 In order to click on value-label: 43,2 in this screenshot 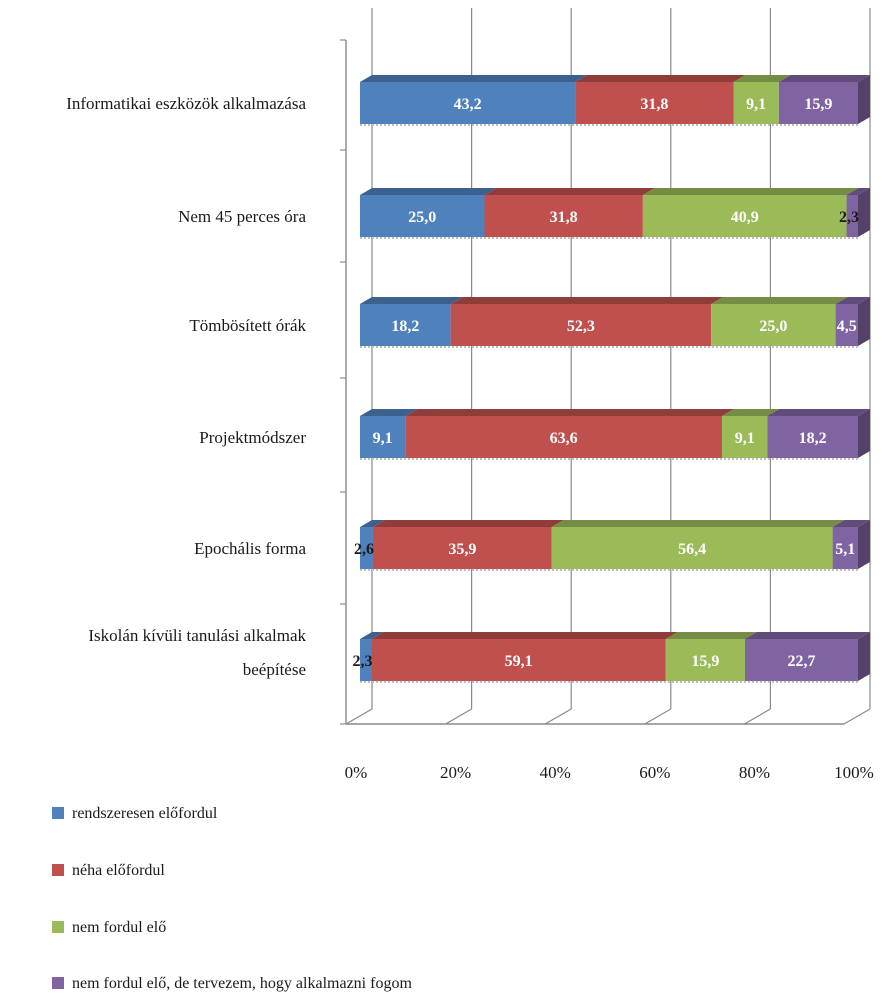, I will do `click(468, 104)`.